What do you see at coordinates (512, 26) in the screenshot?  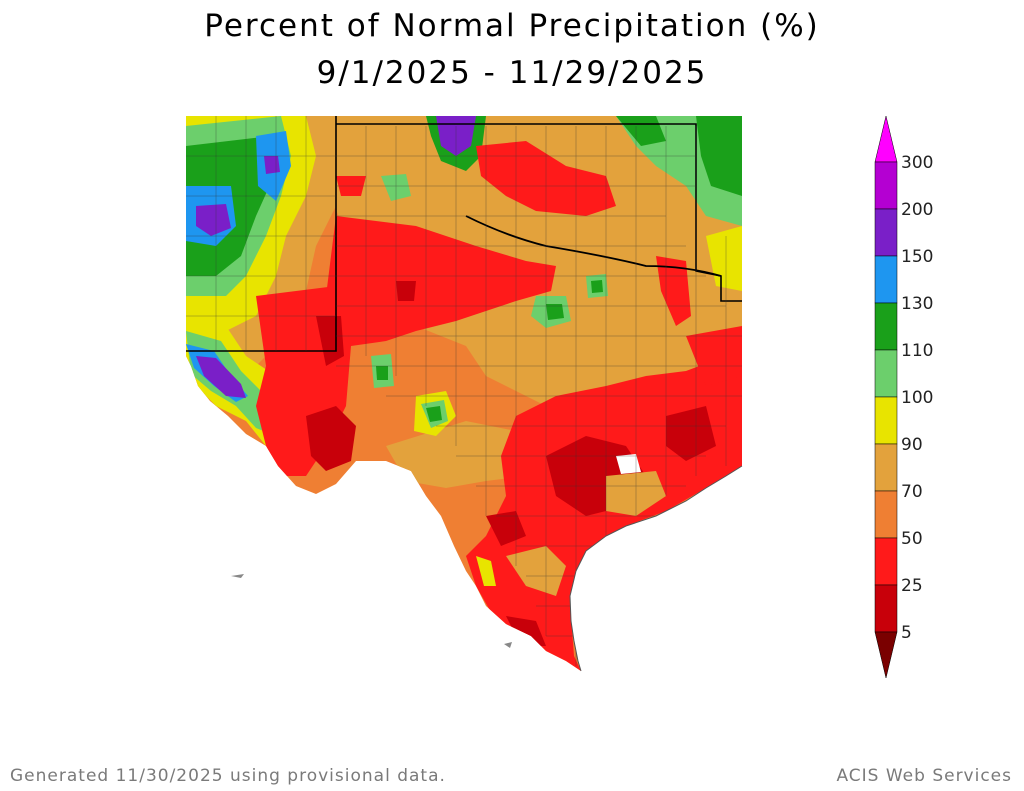 I see `map-title: Percent of Normal Precipitation (%)` at bounding box center [512, 26].